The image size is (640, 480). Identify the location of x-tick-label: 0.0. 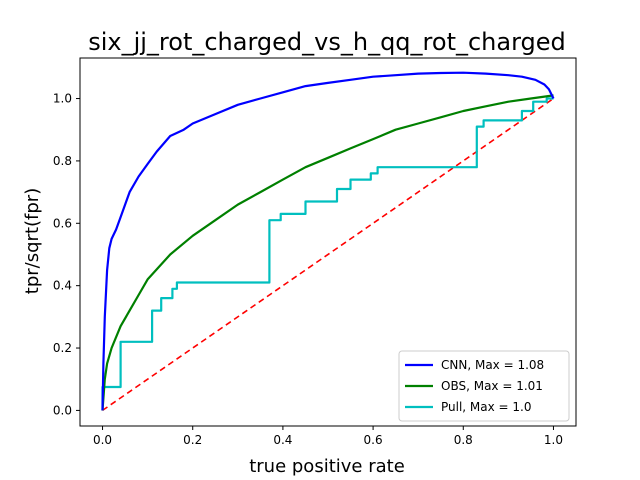
(102, 440).